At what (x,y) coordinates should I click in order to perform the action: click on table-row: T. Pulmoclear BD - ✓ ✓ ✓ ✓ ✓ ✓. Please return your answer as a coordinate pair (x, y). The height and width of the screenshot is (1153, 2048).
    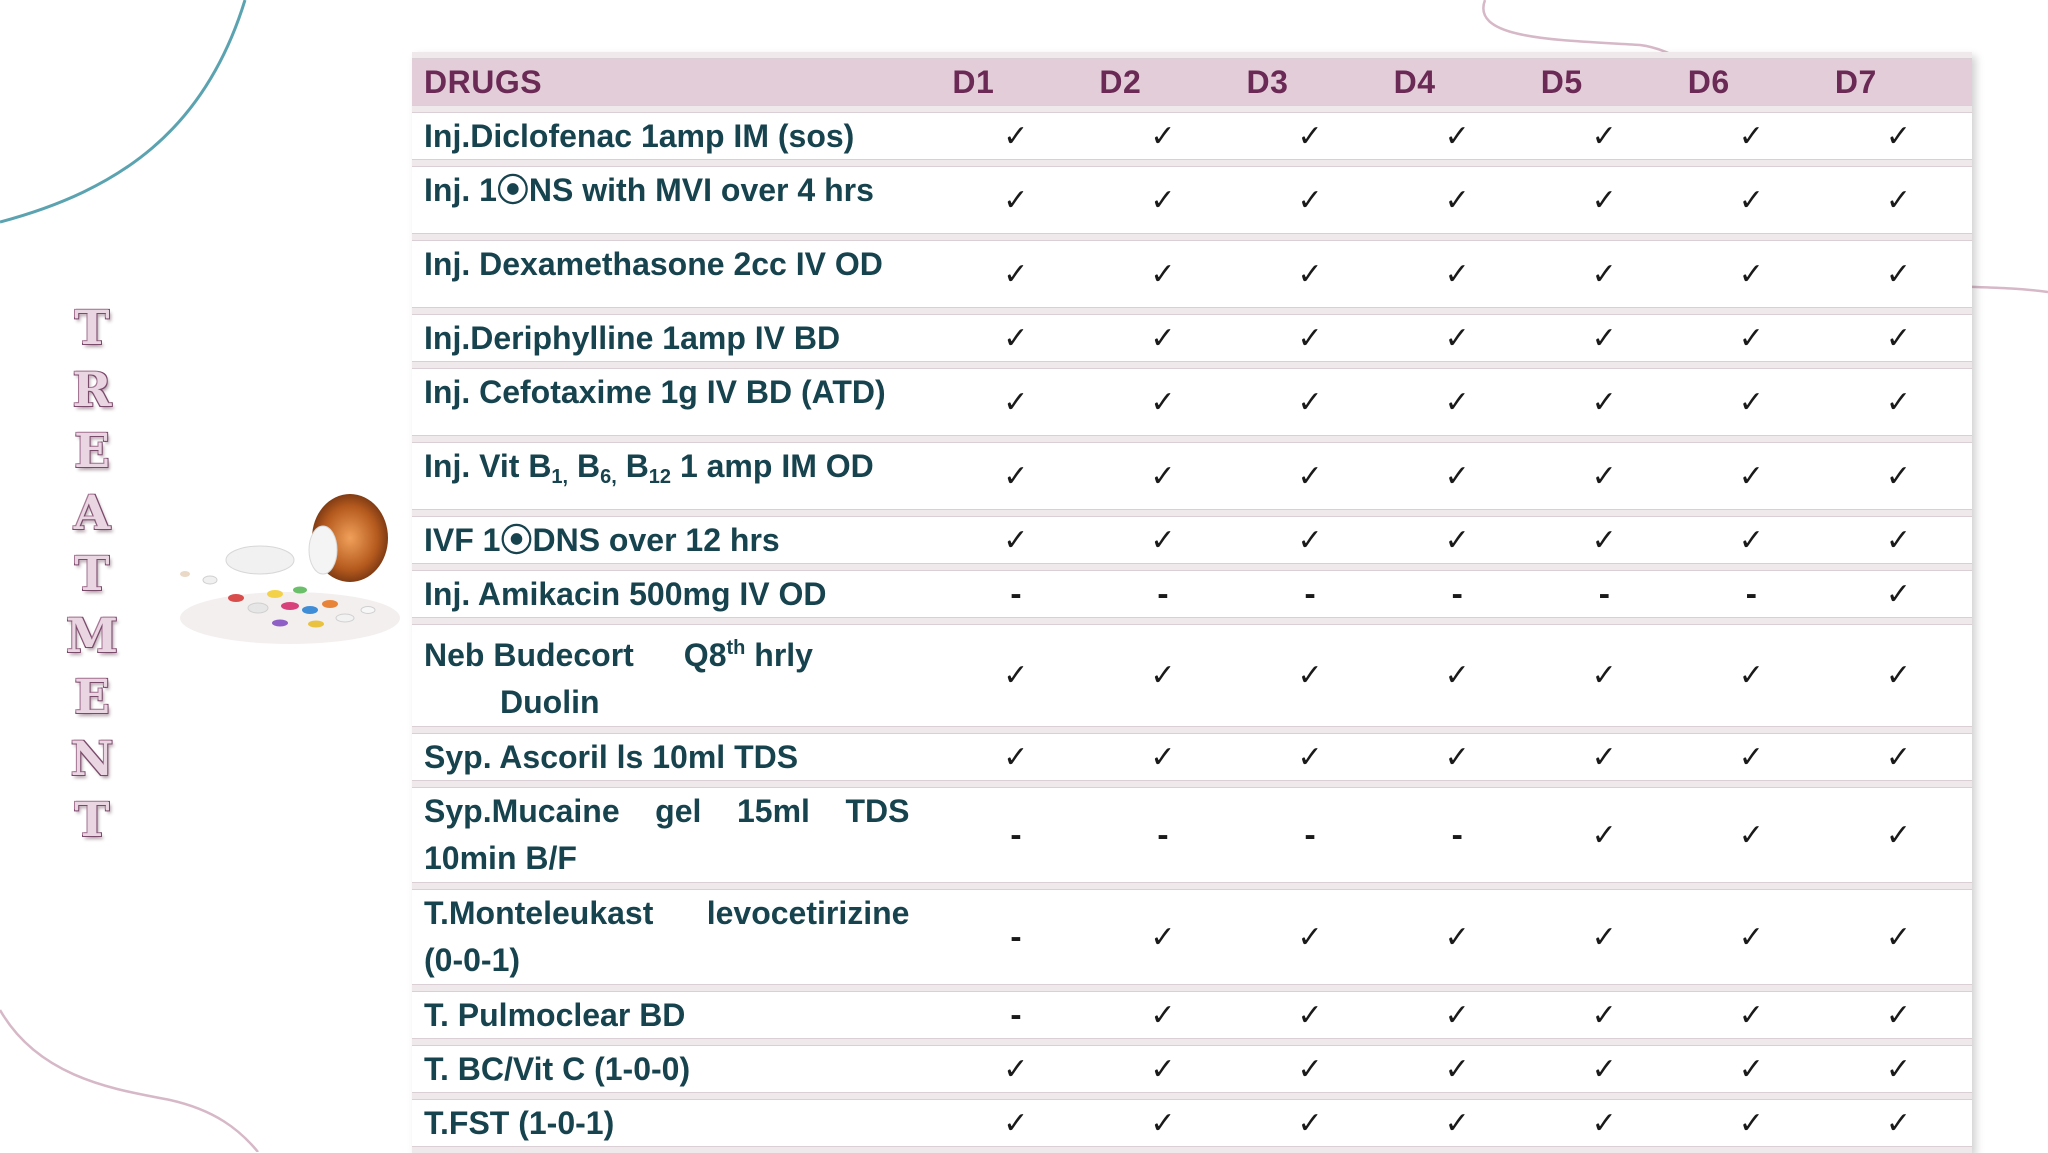
    Looking at the image, I should click on (1192, 1015).